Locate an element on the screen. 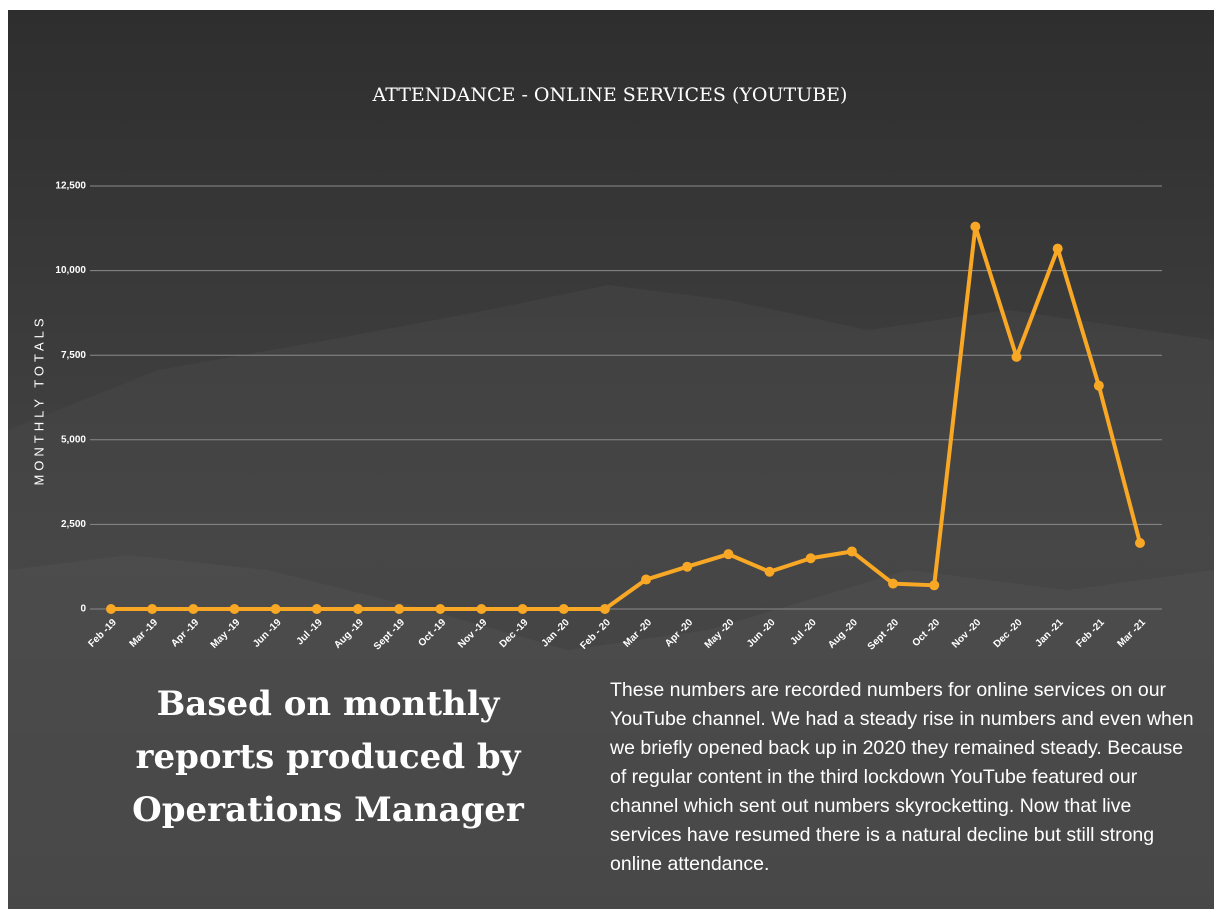  y-tick-label: 7,500 is located at coordinates (73, 355).